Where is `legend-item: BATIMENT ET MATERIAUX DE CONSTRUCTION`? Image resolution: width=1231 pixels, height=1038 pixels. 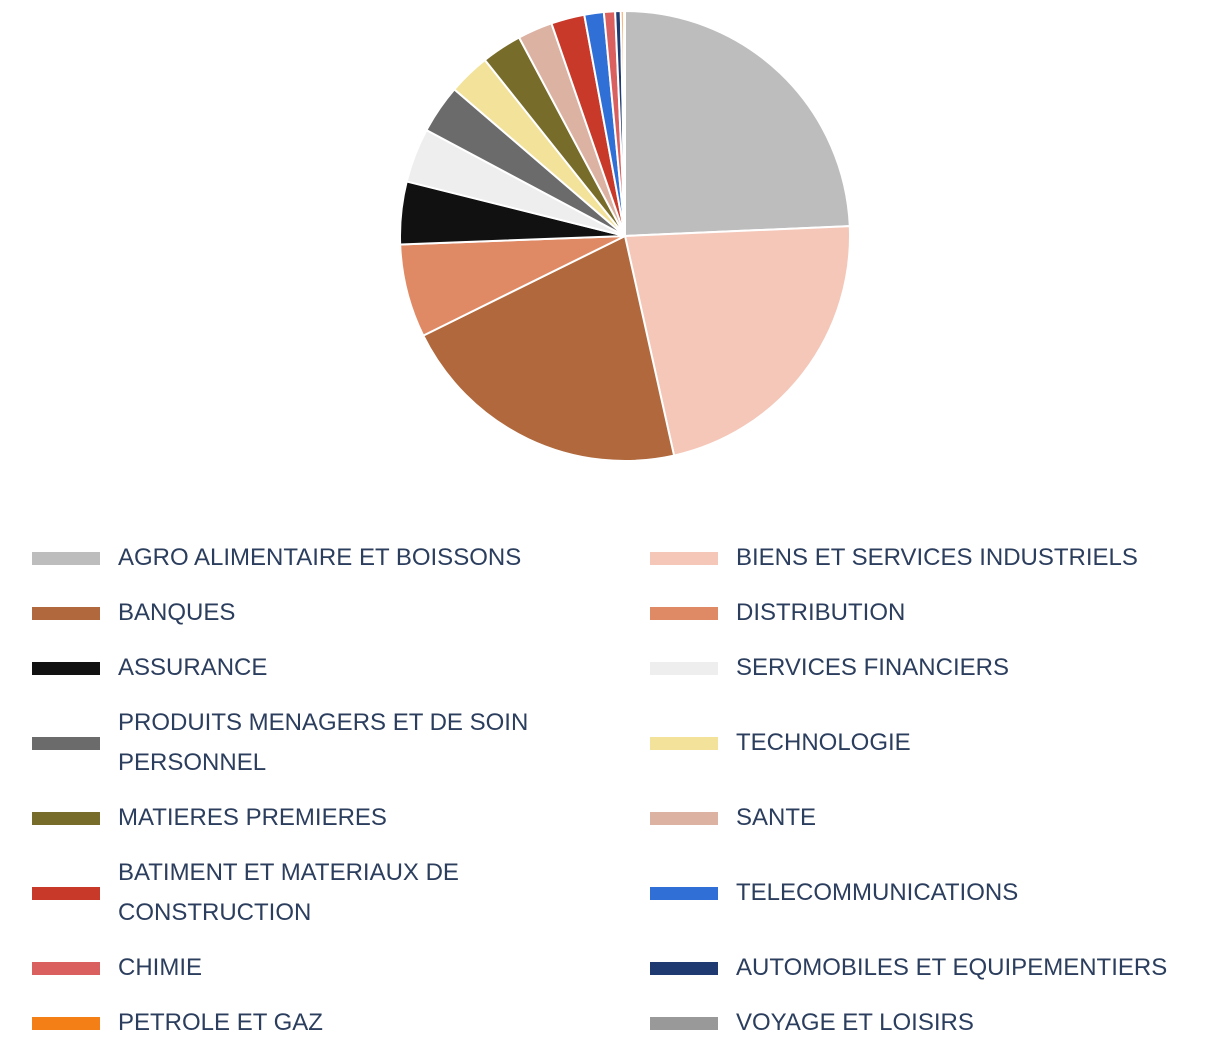 legend-item: BATIMENT ET MATERIAUX DE CONSTRUCTION is located at coordinates (341, 893).